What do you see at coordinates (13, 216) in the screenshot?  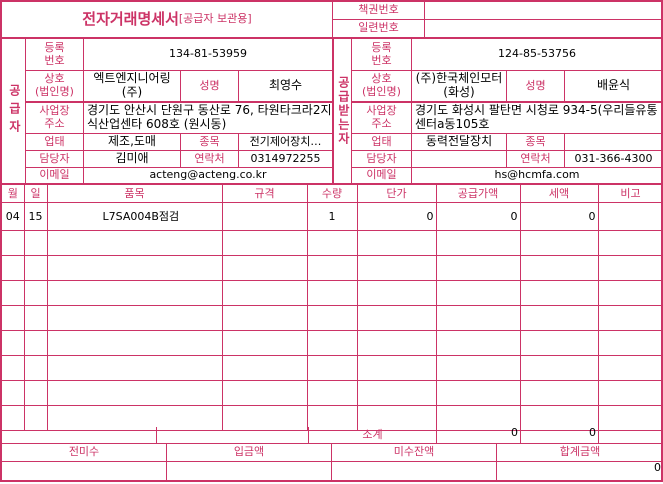 I see `cell-month: 04` at bounding box center [13, 216].